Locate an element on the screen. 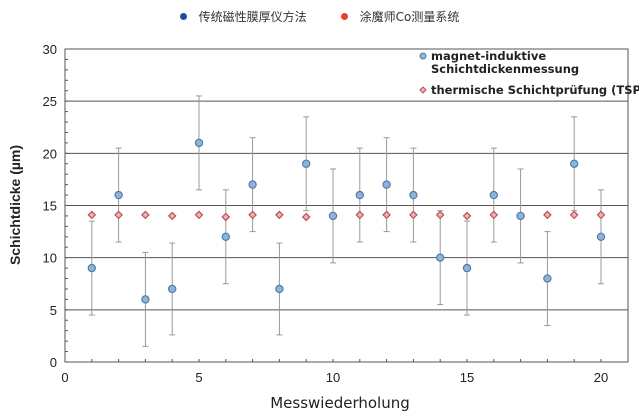 The width and height of the screenshot is (639, 414). y-tick-label: 30 is located at coordinates (50, 49).